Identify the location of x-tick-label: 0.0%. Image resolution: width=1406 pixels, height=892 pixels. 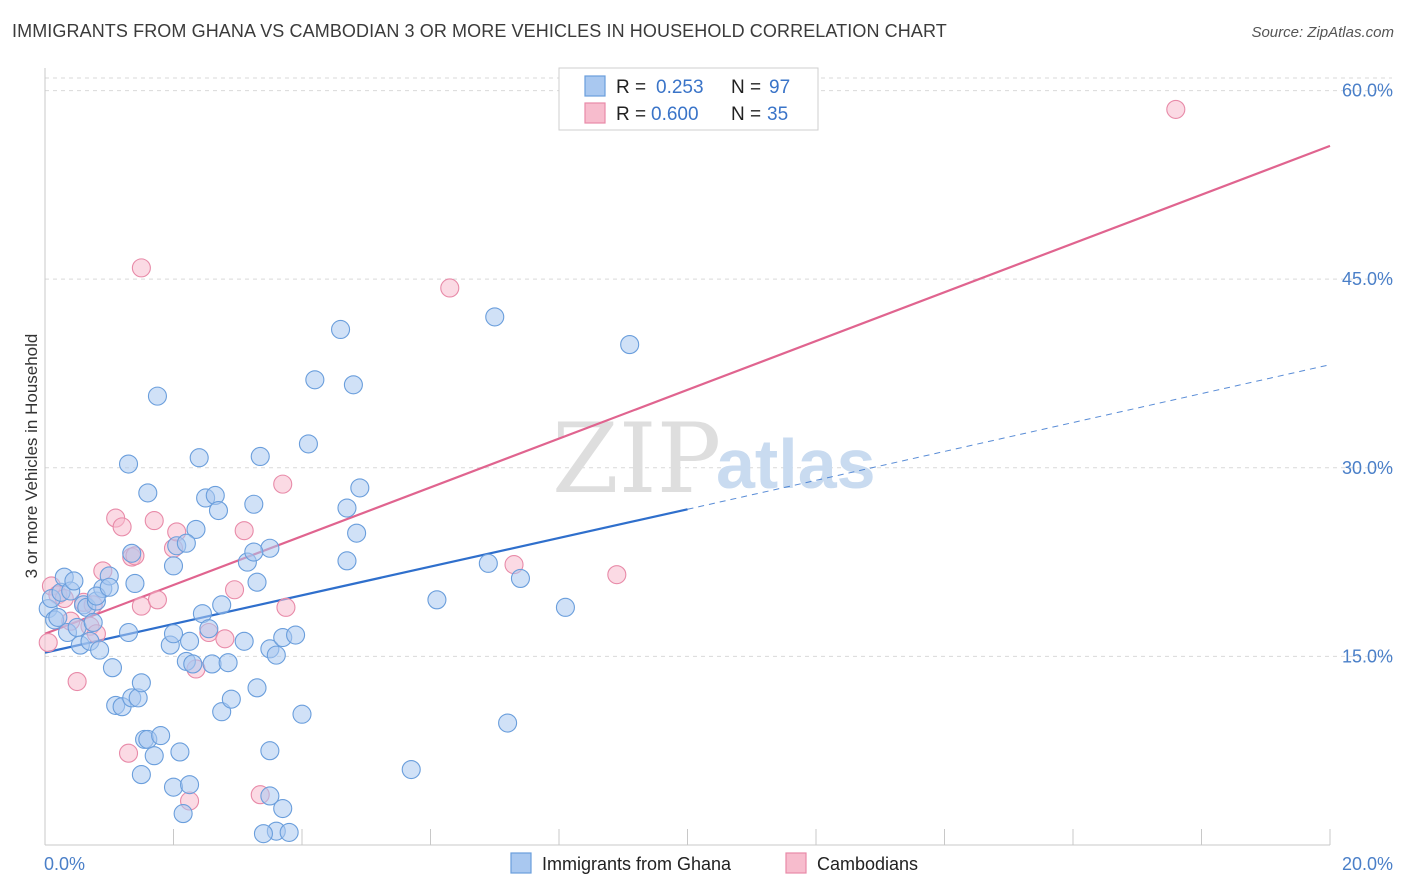
(64, 864).